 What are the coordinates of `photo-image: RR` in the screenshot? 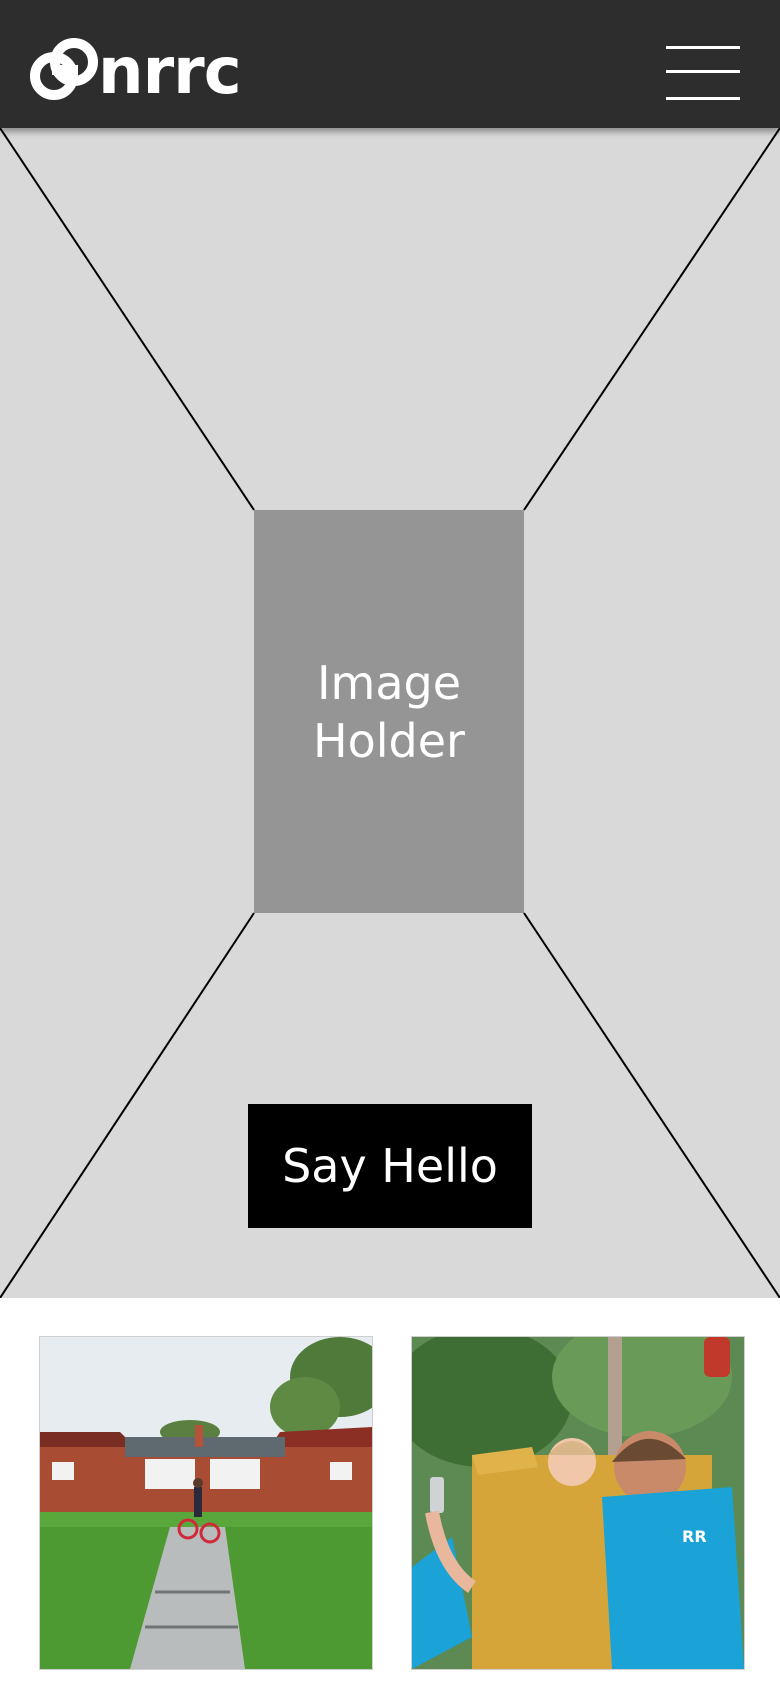 It's located at (578, 1503).